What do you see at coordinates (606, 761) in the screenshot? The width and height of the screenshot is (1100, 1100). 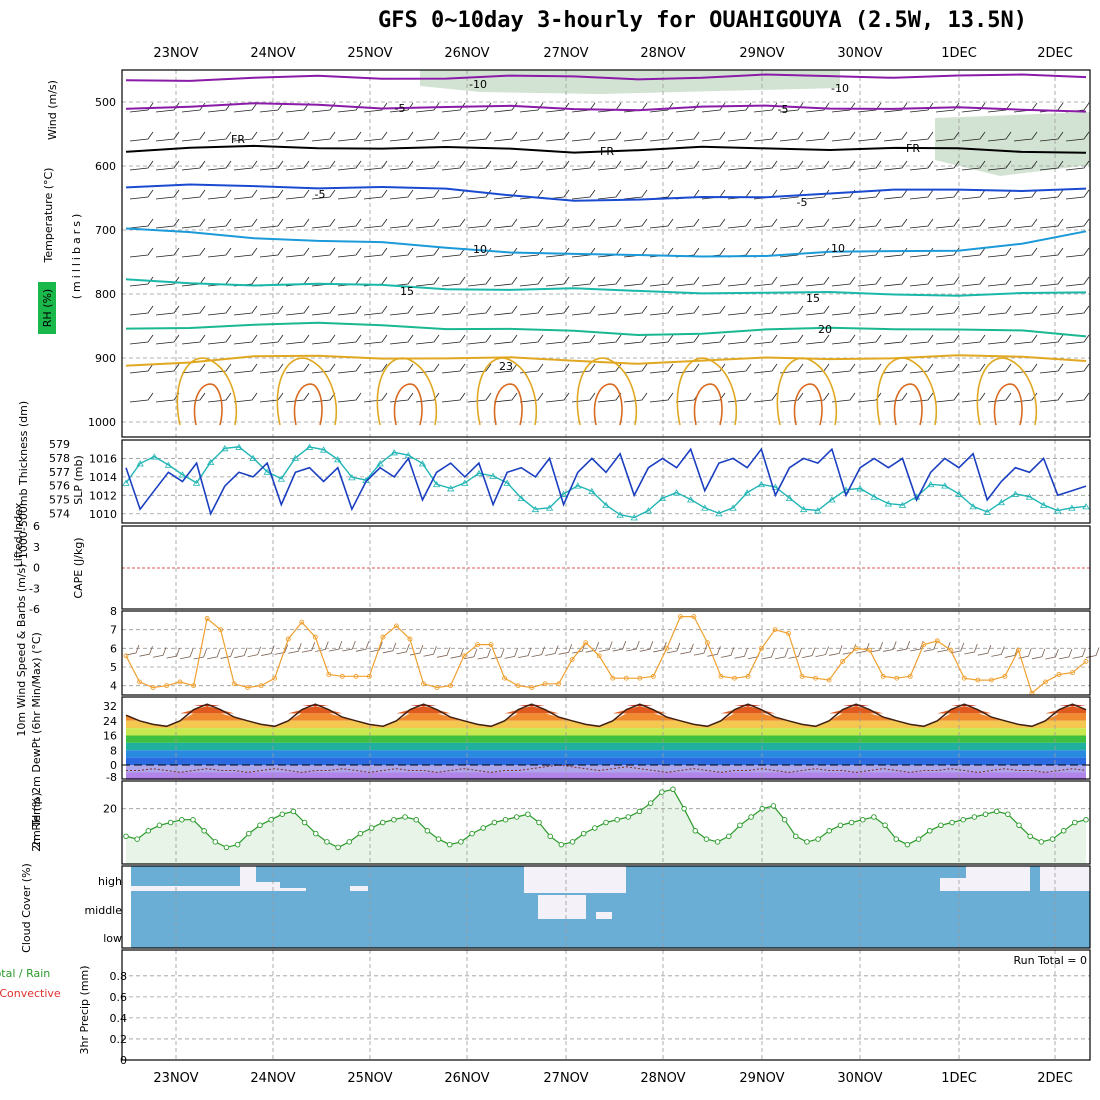 I see `temp-band` at bounding box center [606, 761].